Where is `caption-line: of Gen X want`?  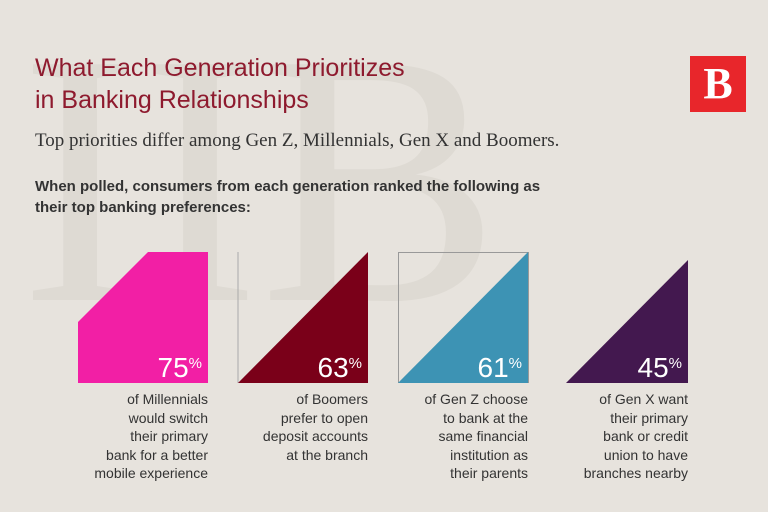 caption-line: of Gen X want is located at coordinates (643, 399).